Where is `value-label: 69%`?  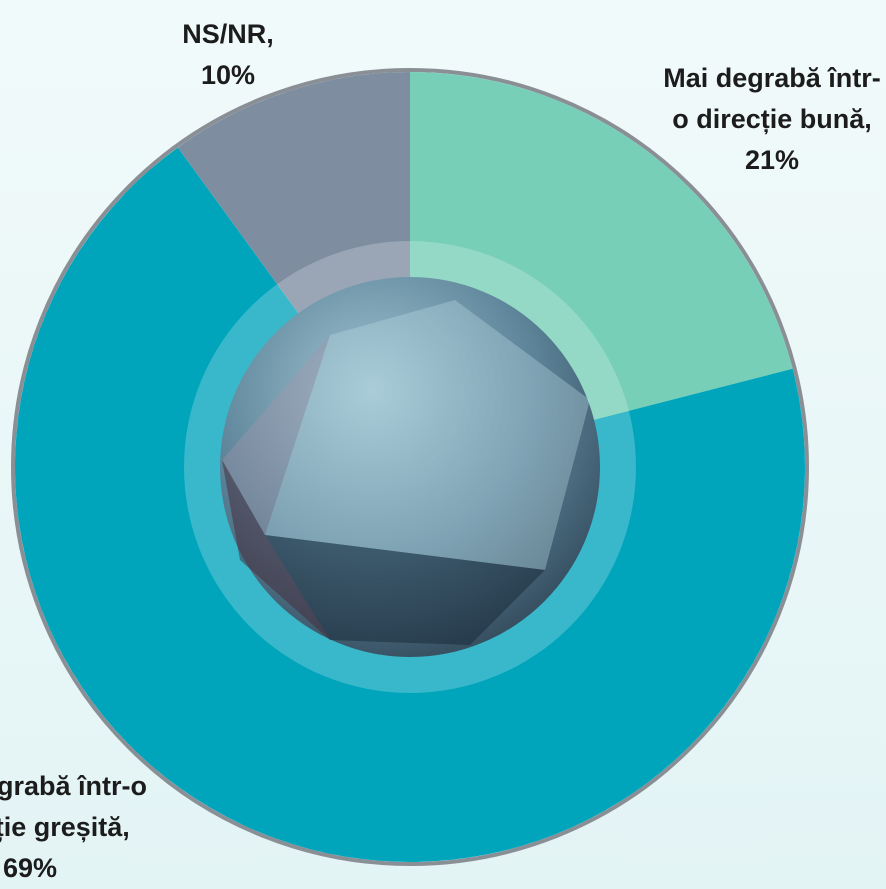
value-label: 69% is located at coordinates (30, 868).